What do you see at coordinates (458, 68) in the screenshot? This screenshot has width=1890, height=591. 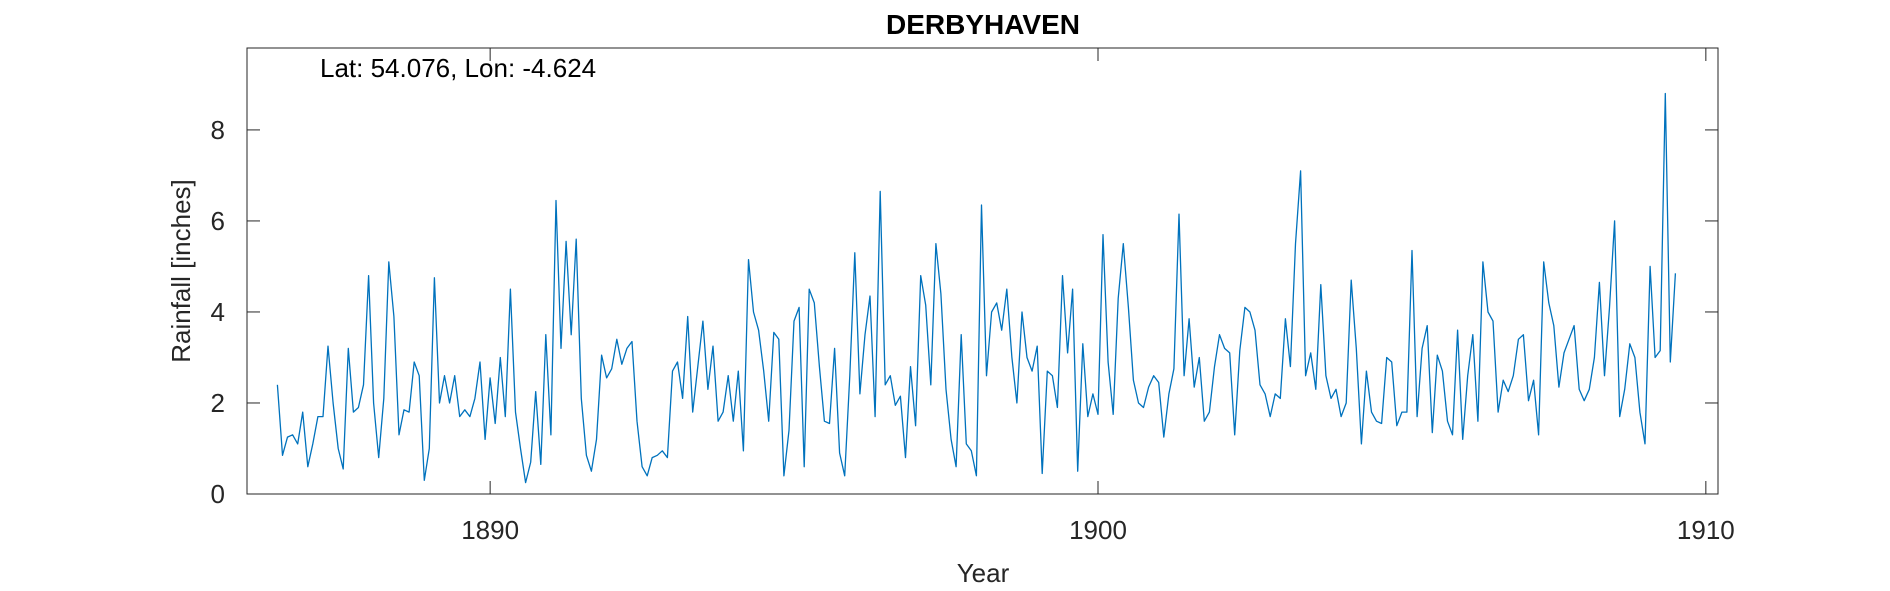 I see `station-coordinates-label: Lat: 54.076, Lon: -4.624` at bounding box center [458, 68].